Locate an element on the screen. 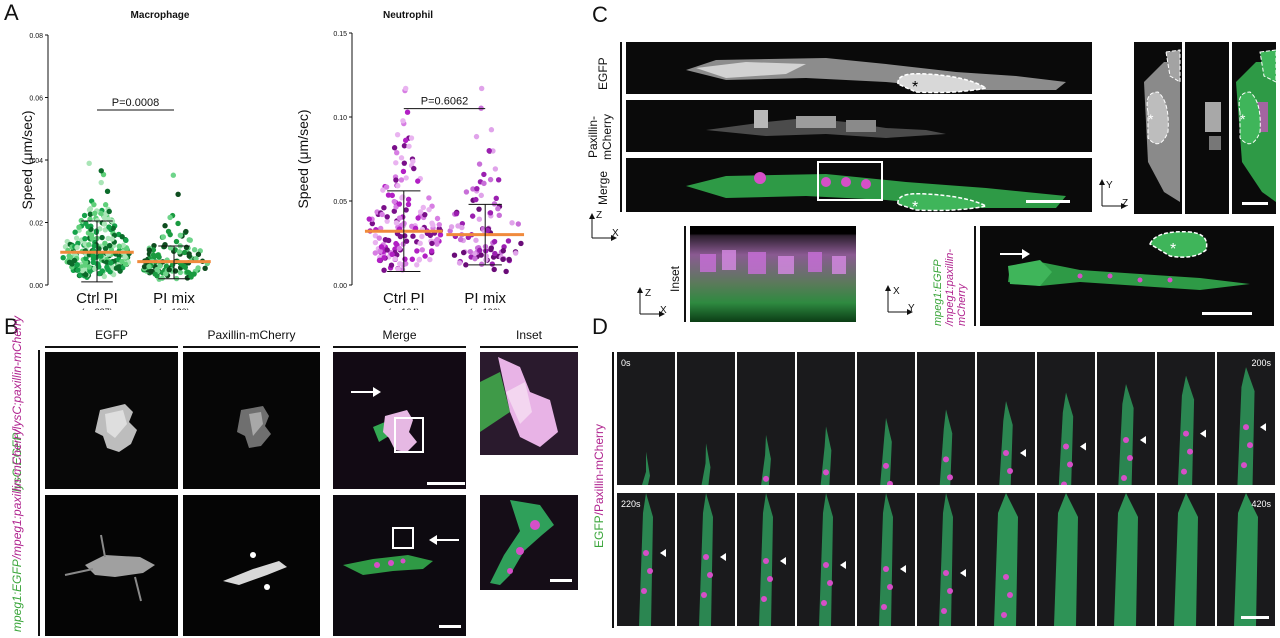 The image size is (1280, 638). c-yz-merge-image: * is located at coordinates (1254, 128).